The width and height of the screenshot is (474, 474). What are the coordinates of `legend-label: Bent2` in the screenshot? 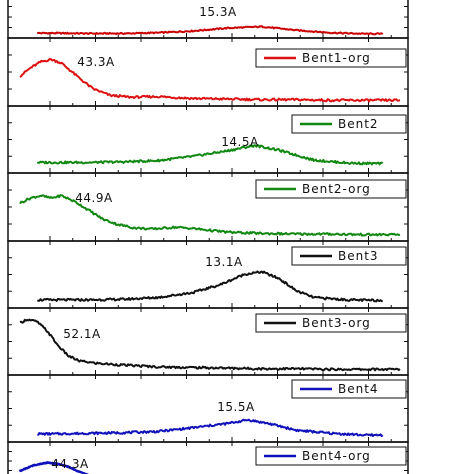 It's located at (358, 124).